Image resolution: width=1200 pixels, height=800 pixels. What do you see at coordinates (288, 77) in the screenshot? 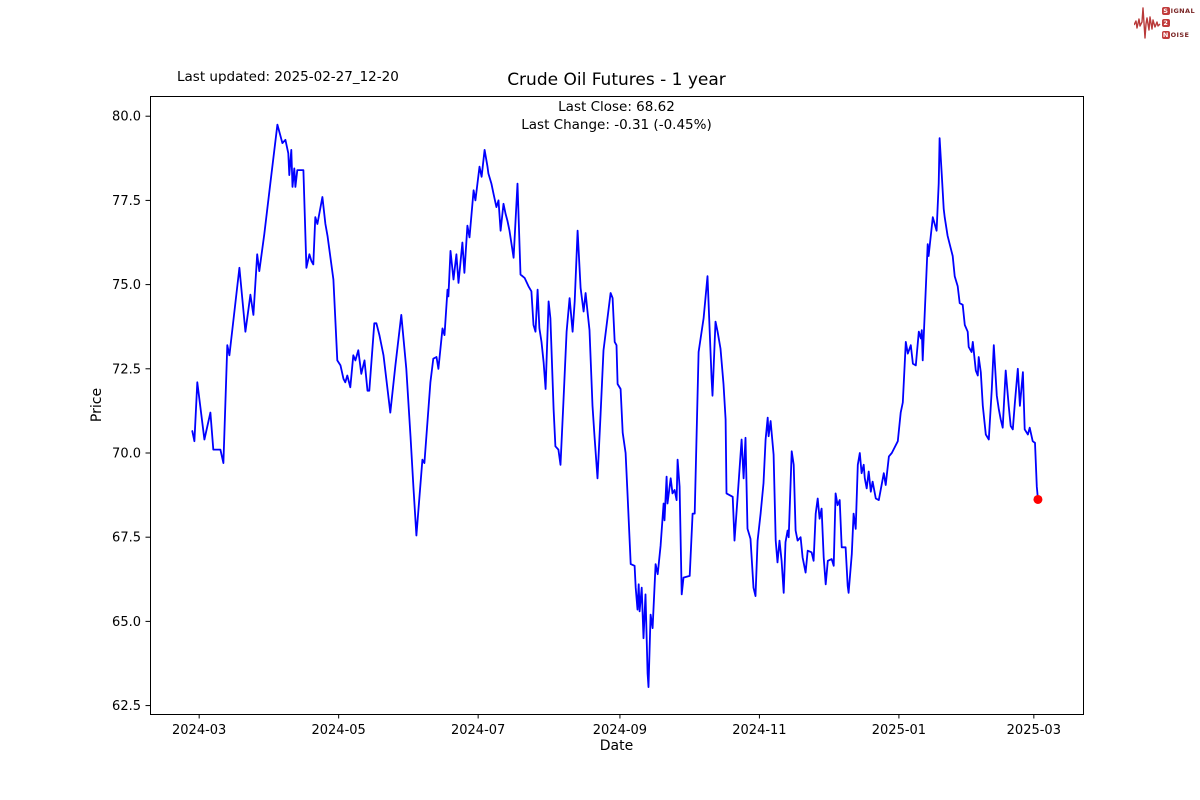
I see `last-updated-text: Last updated: 2025-02-27_12-20` at bounding box center [288, 77].